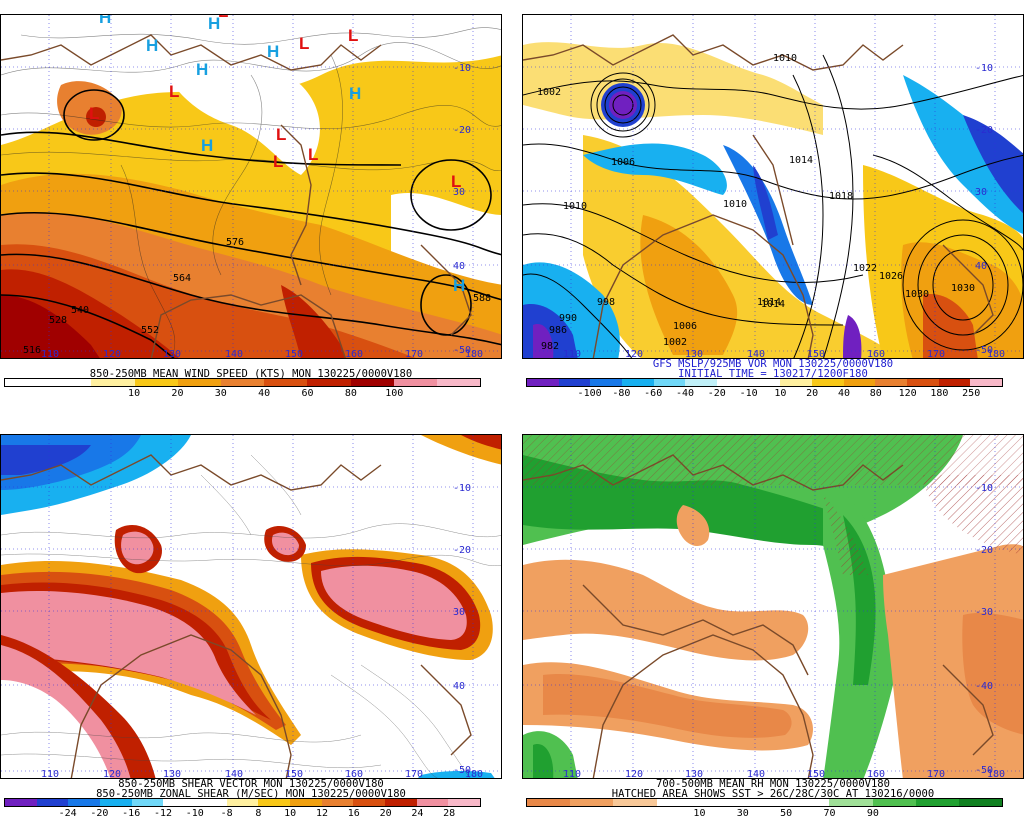 Image resolution: width=1024 pixels, height=829 pixels. What do you see at coordinates (32, 350) in the screenshot?
I see `contour-label: 516` at bounding box center [32, 350].